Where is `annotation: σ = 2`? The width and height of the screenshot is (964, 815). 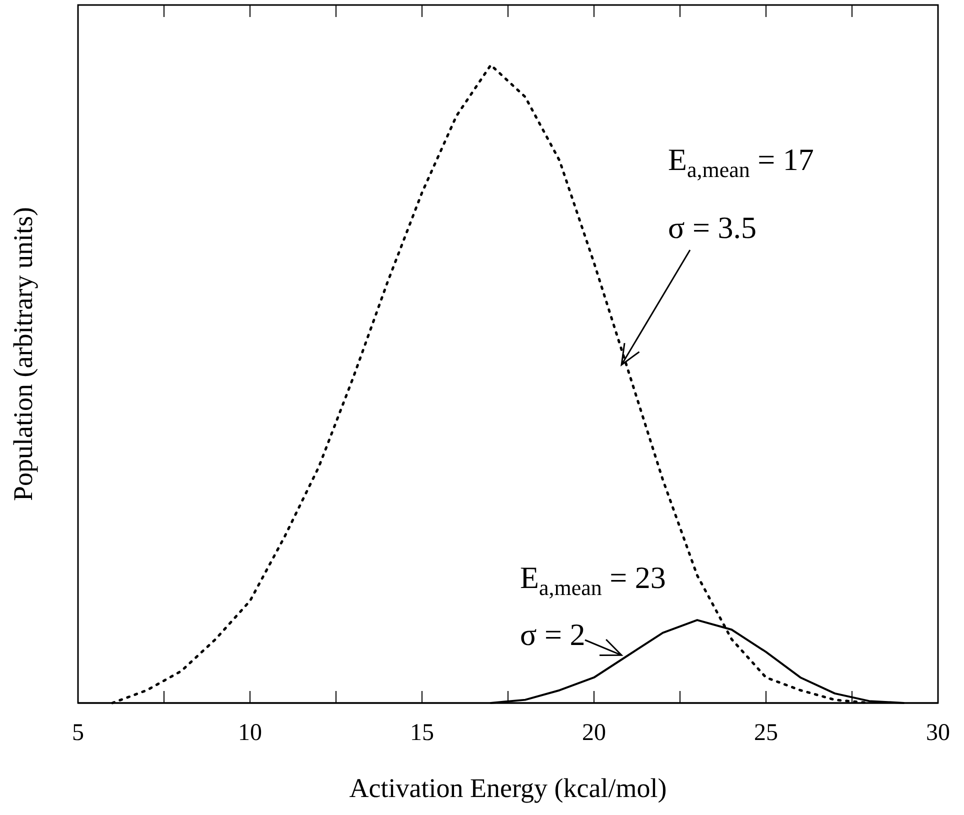 annotation: σ = 2 is located at coordinates (553, 634).